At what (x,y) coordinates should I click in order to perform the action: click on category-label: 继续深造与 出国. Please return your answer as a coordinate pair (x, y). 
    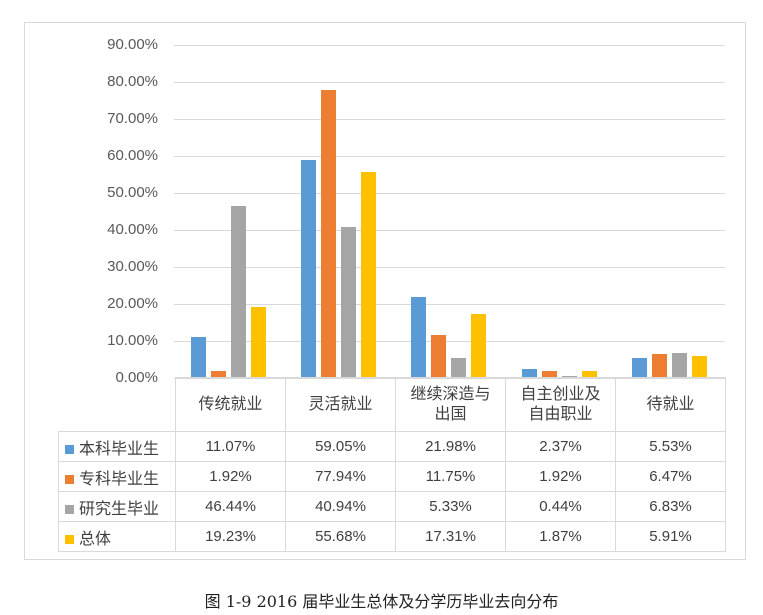
    Looking at the image, I should click on (450, 404).